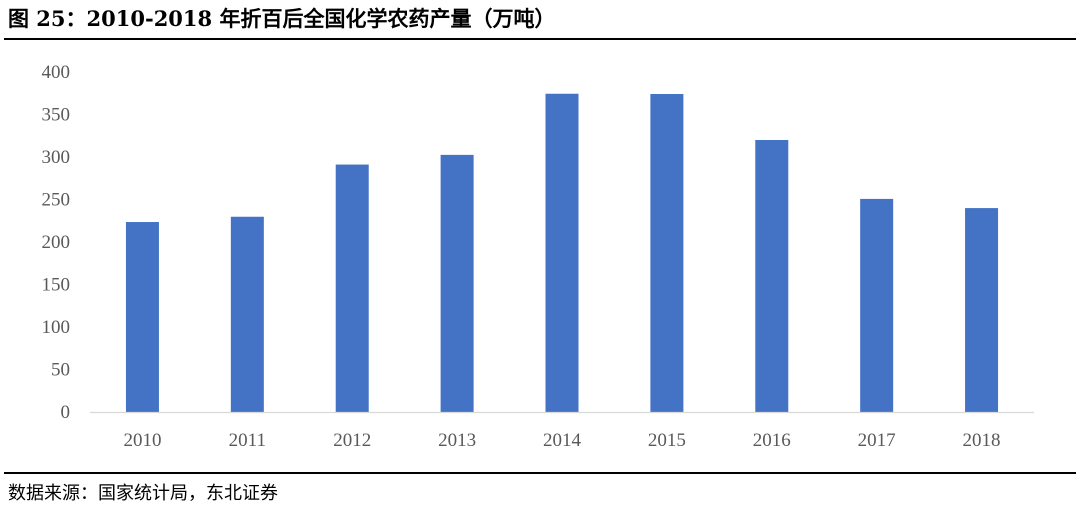 The image size is (1080, 518). Describe the element at coordinates (877, 440) in the screenshot. I see `x-tick-label: 2017` at that location.